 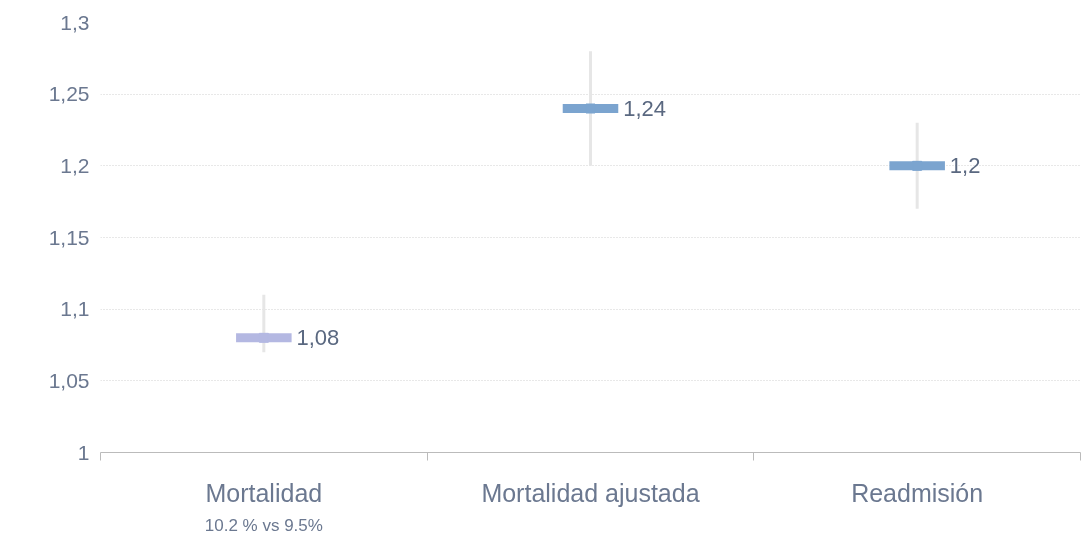 What do you see at coordinates (75, 309) in the screenshot?
I see `y-tick-label: 1,1` at bounding box center [75, 309].